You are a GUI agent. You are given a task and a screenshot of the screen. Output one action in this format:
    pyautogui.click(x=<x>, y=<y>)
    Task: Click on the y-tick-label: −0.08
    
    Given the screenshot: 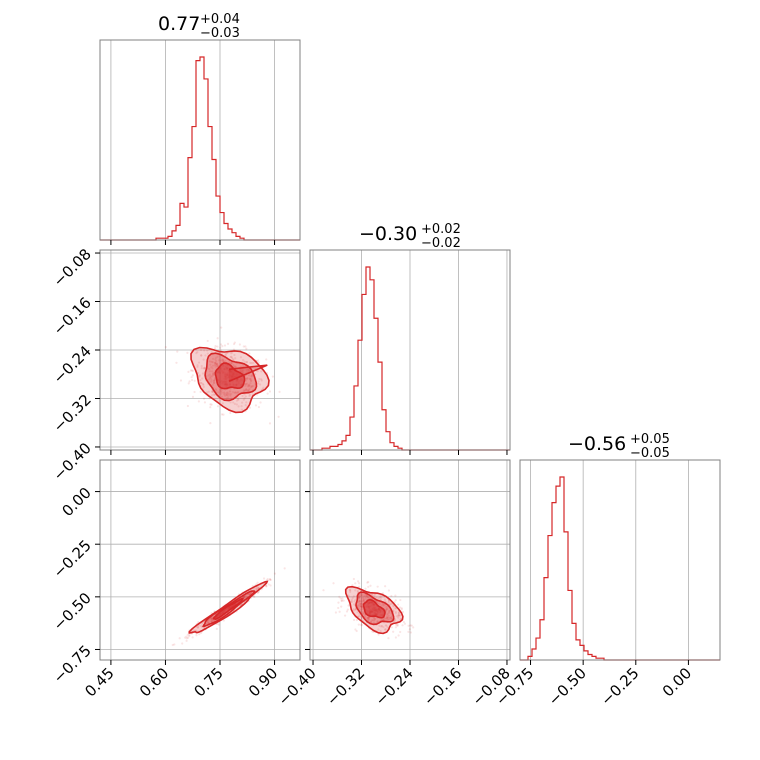 What is the action you would take?
    pyautogui.click(x=72, y=267)
    